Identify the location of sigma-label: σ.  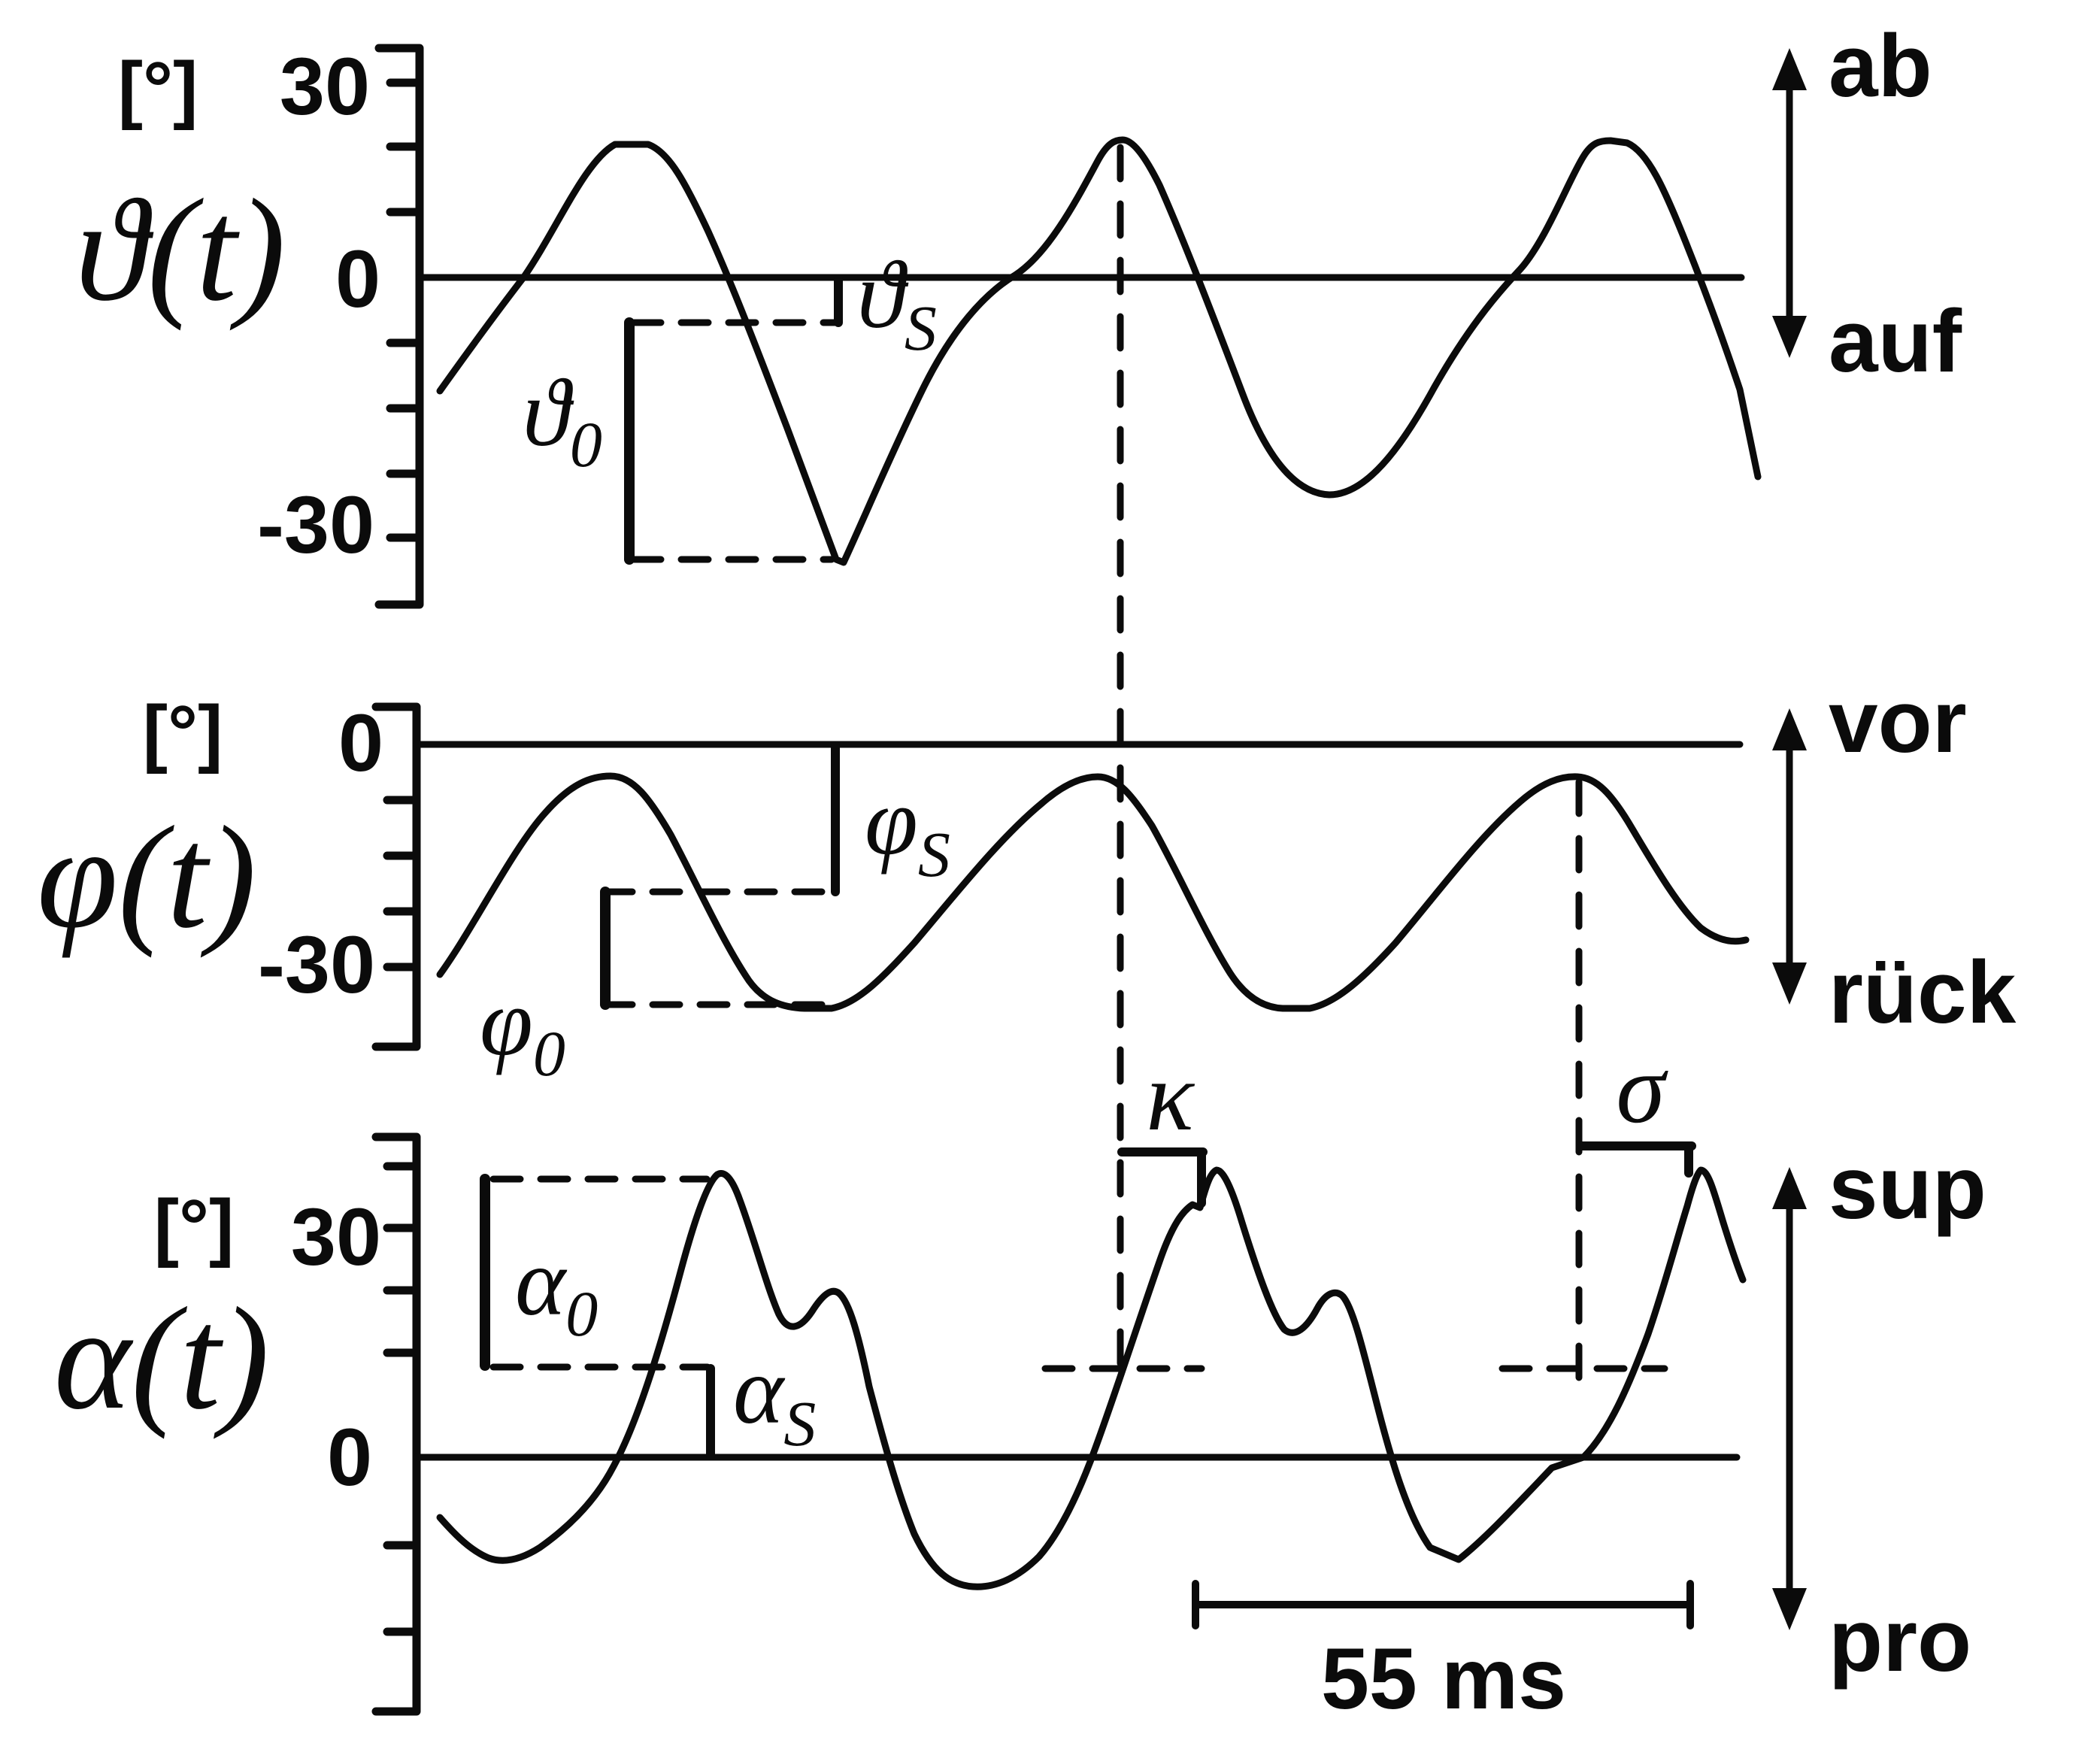
(1642, 1088).